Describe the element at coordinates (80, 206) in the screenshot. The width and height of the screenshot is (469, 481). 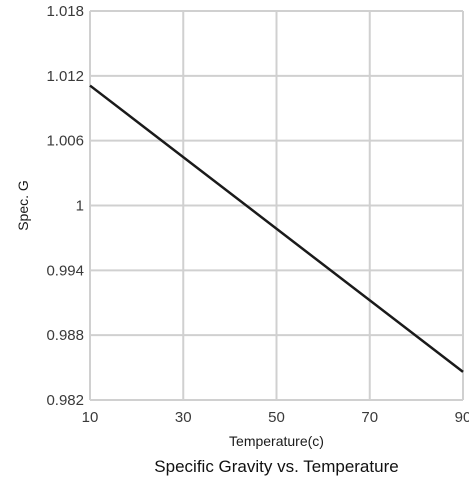
I see `y-tick-label: 1` at that location.